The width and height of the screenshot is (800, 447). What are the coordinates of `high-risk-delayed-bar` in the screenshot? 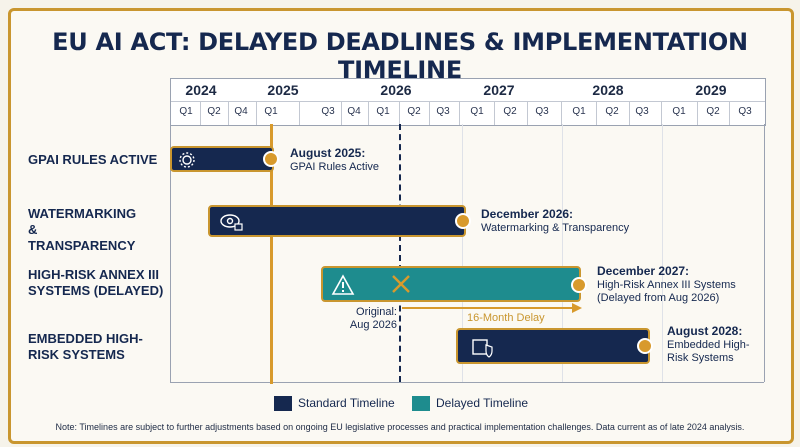 It's located at (451, 284).